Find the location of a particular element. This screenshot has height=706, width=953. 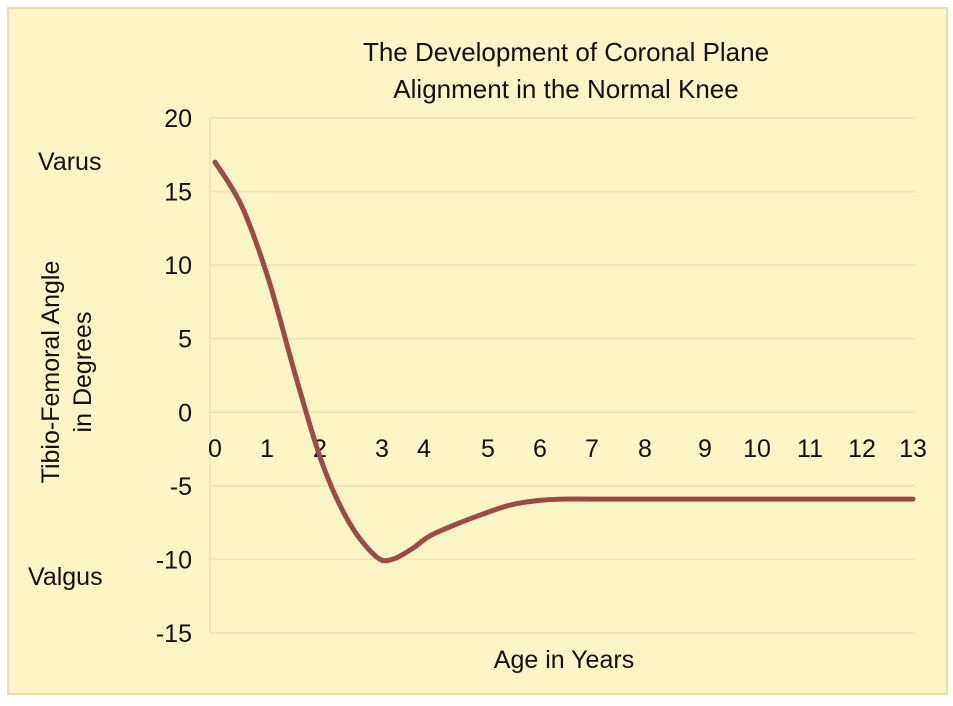

x-tick-label: 7 is located at coordinates (592, 449).